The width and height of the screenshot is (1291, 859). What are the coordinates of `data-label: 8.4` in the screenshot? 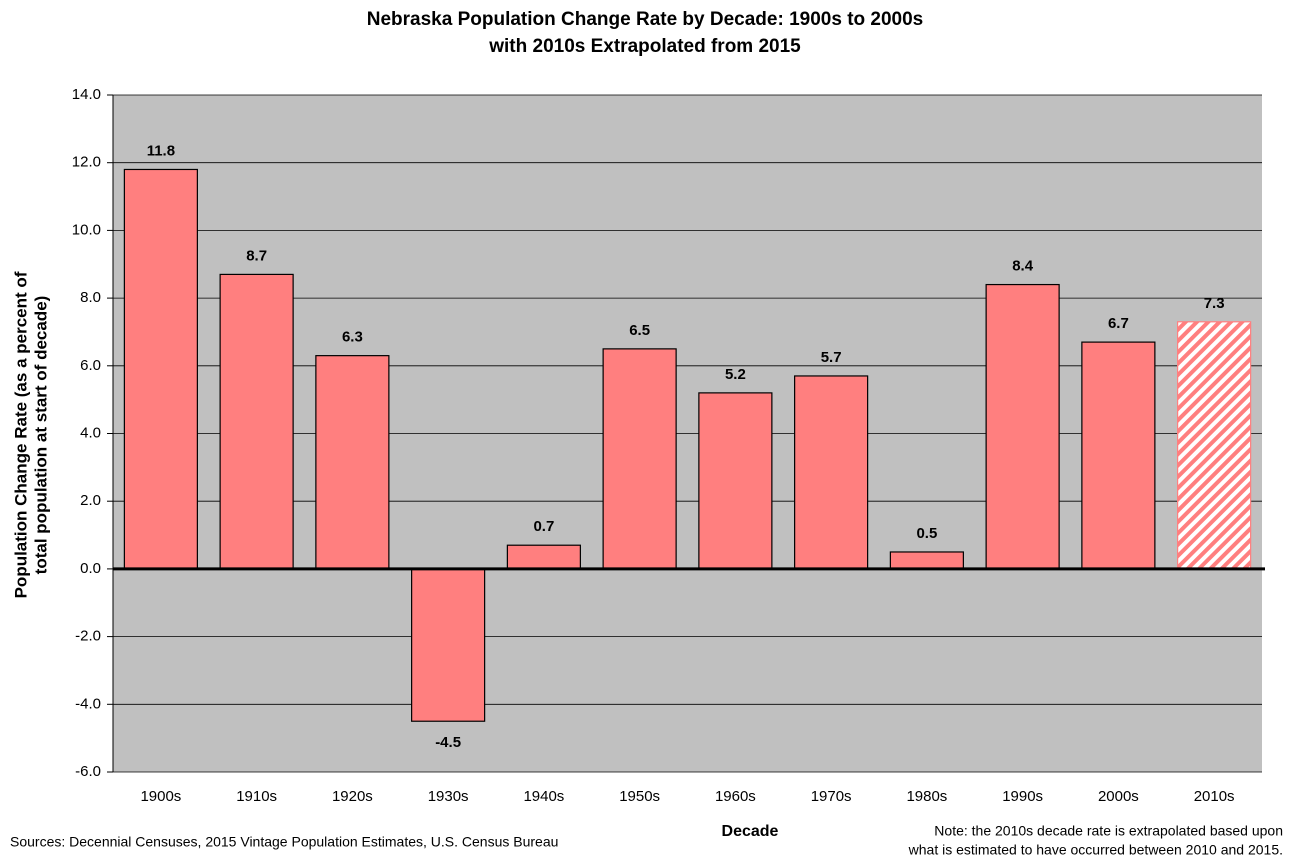 It's located at (1023, 266).